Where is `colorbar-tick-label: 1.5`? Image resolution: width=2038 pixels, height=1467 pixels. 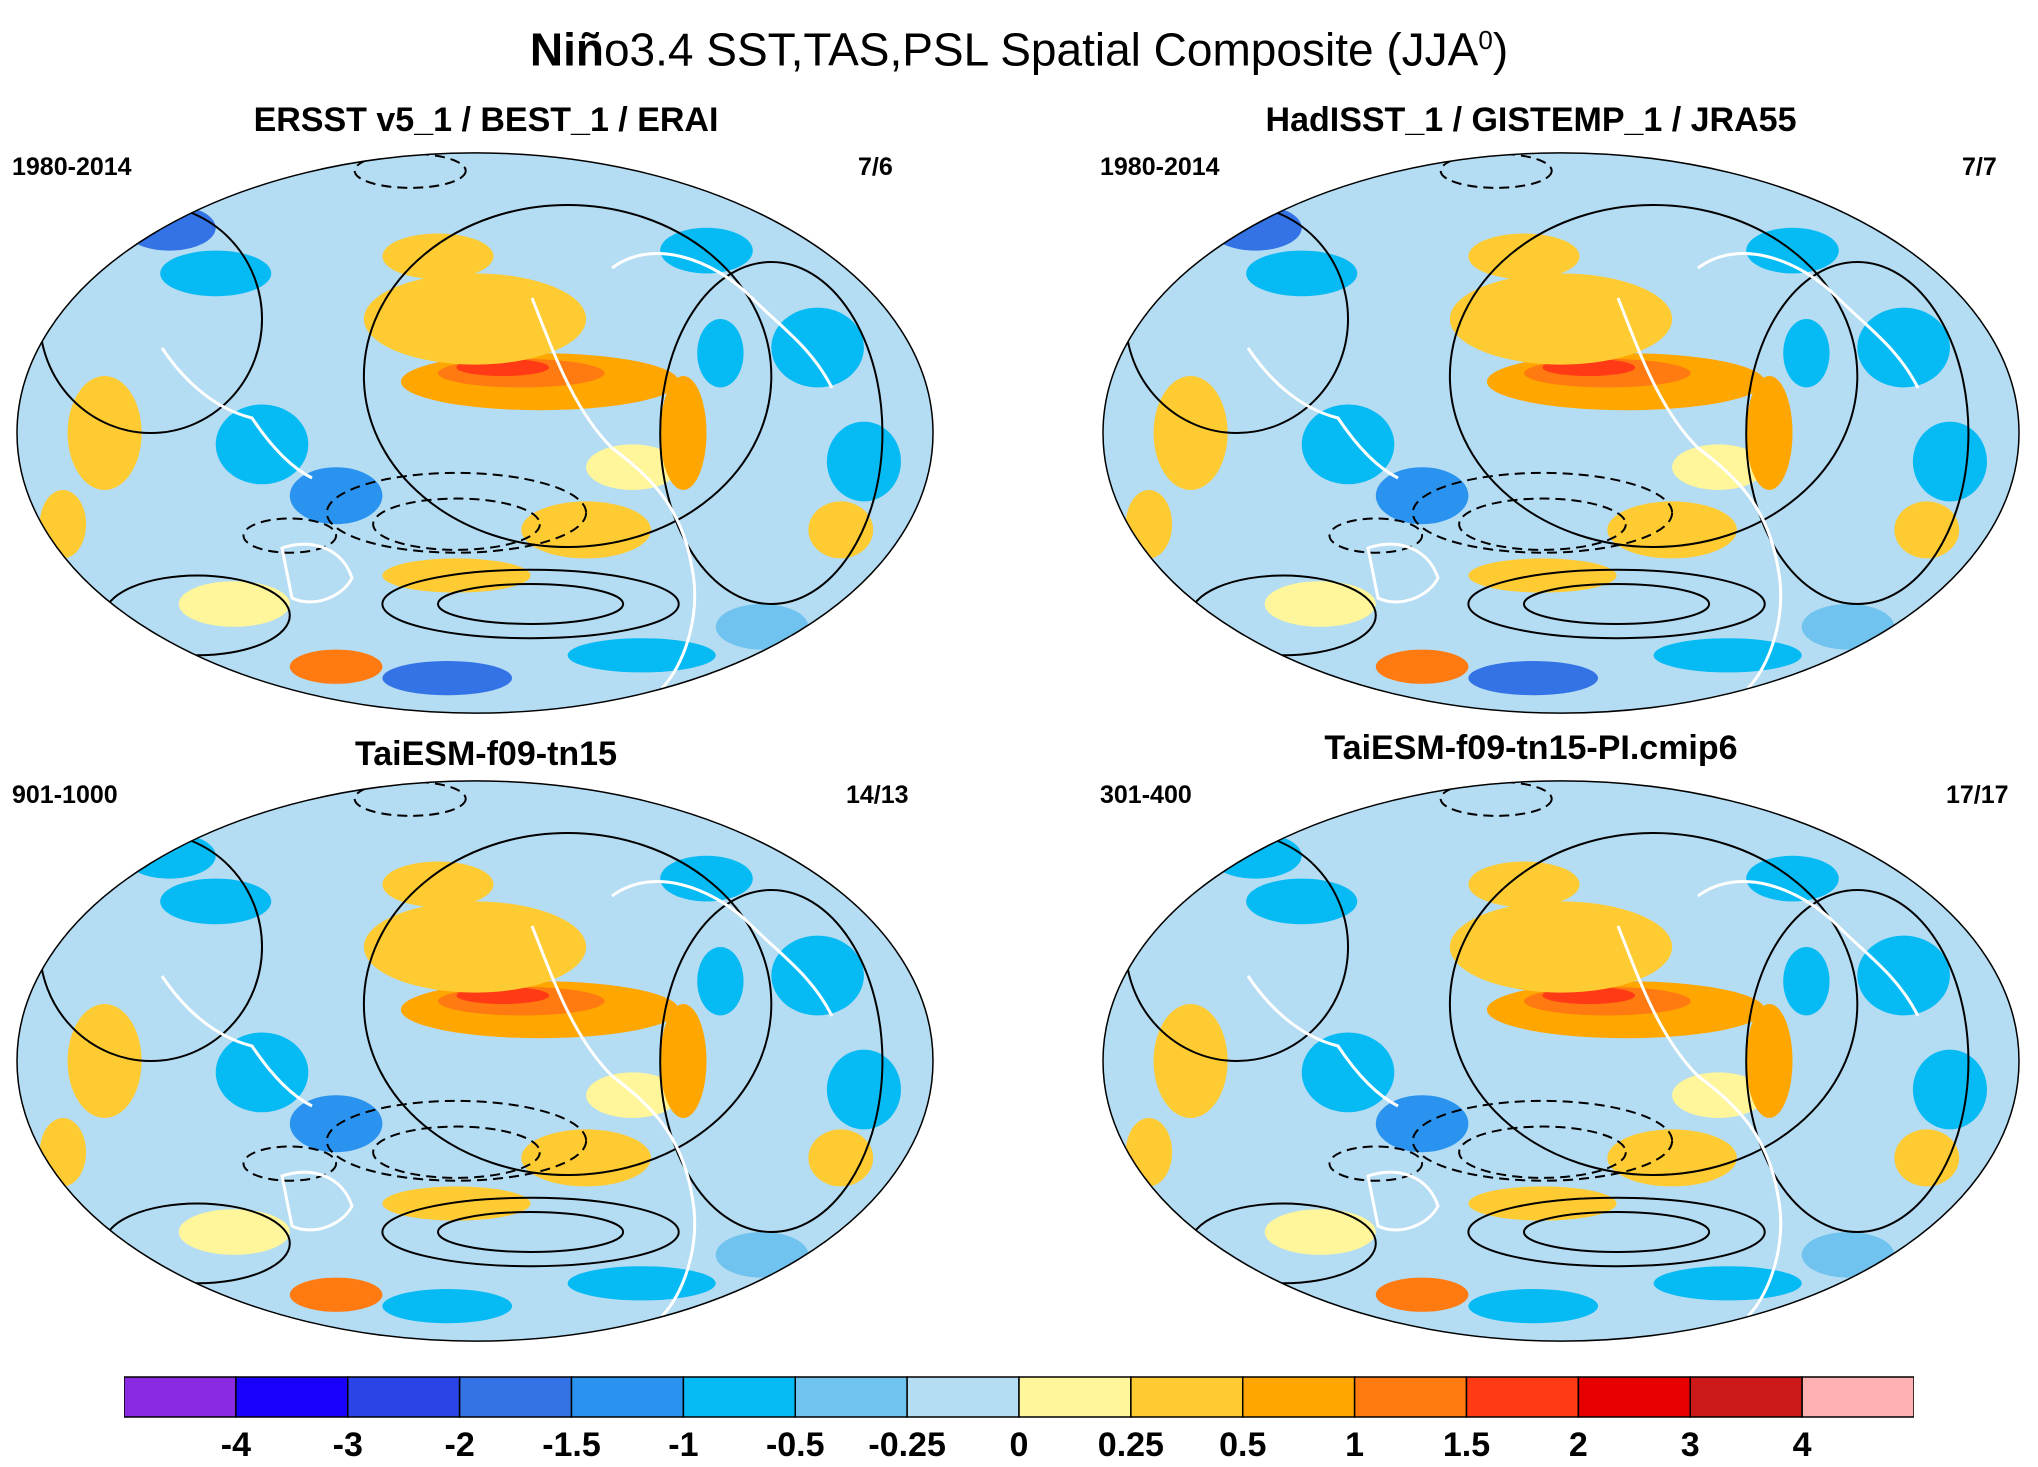
colorbar-tick-label: 1.5 is located at coordinates (1466, 1445).